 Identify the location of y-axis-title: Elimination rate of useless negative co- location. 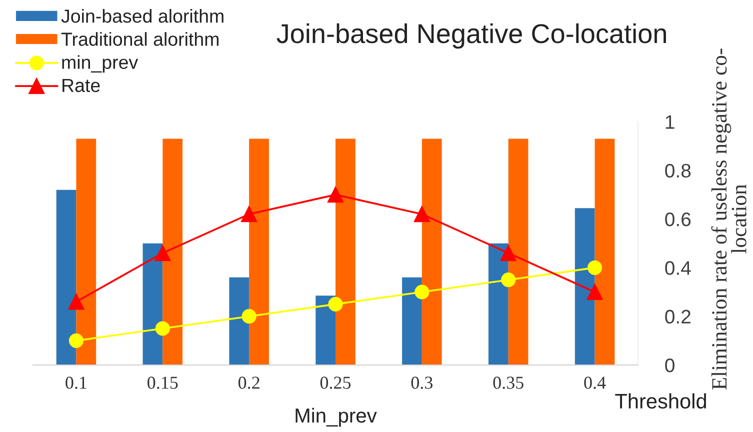
(728, 219).